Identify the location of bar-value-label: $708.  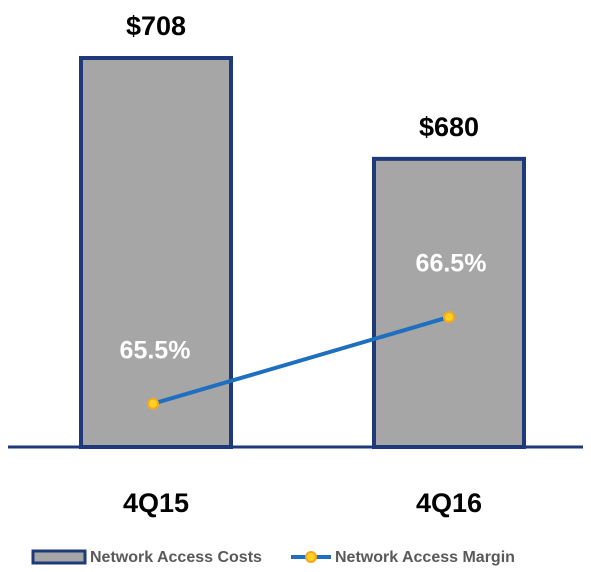
(156, 26).